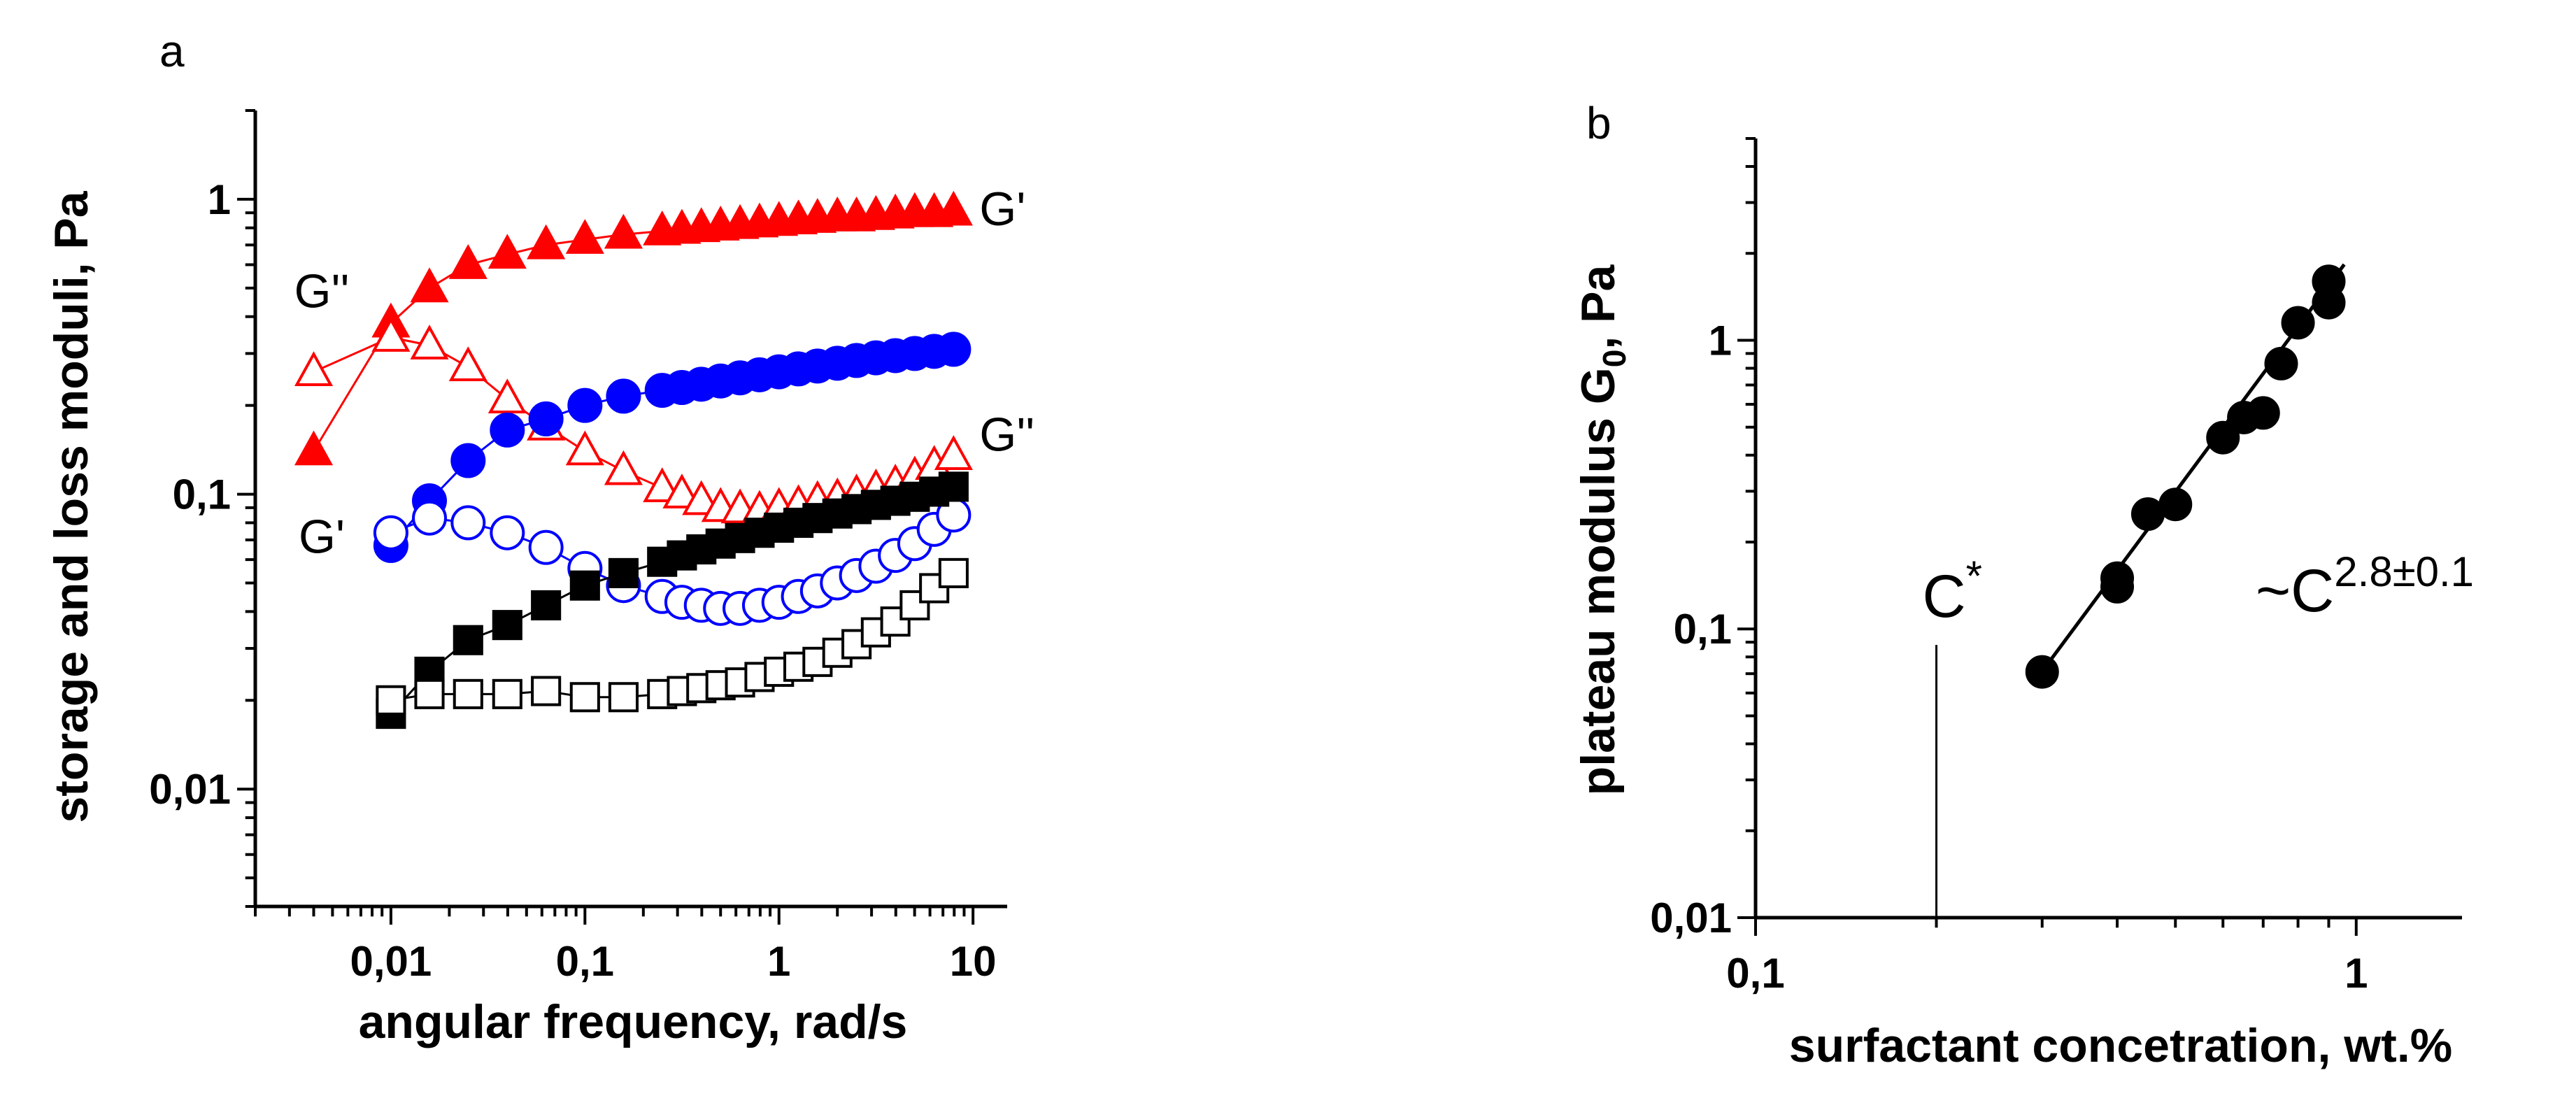 This screenshot has height=1096, width=2576. What do you see at coordinates (633, 1021) in the screenshot?
I see `panel-a-x-axis-title: angular frequency, rad/s` at bounding box center [633, 1021].